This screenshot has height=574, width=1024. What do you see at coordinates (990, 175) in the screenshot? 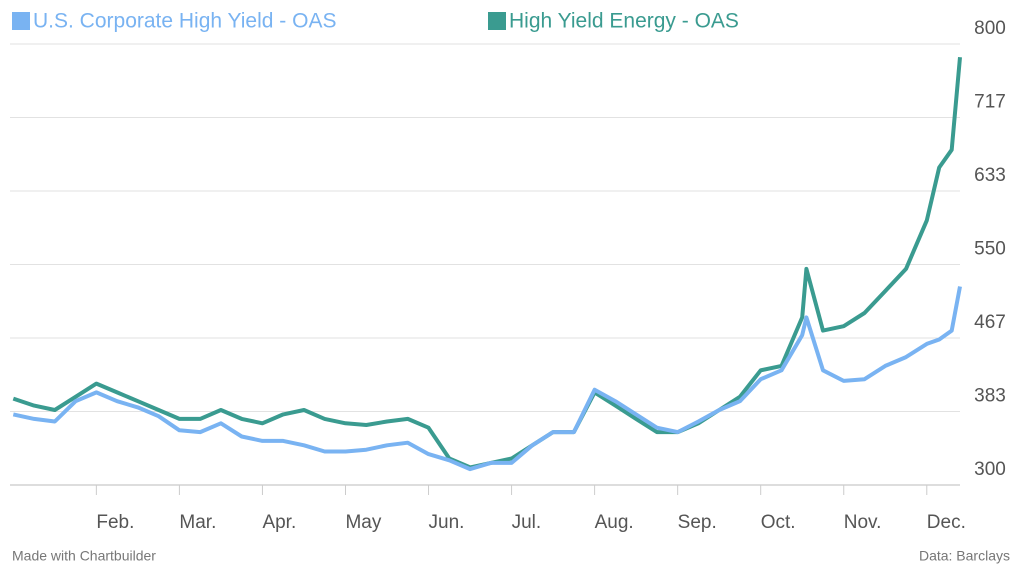
I see `y-tick-label: 633` at bounding box center [990, 175].